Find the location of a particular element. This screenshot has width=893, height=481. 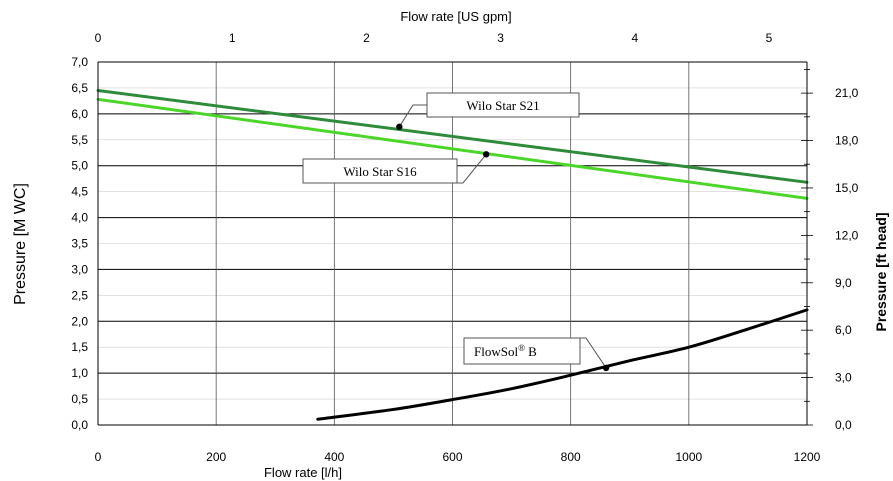

y-tick-label-1: 0,5 is located at coordinates (79, 399).